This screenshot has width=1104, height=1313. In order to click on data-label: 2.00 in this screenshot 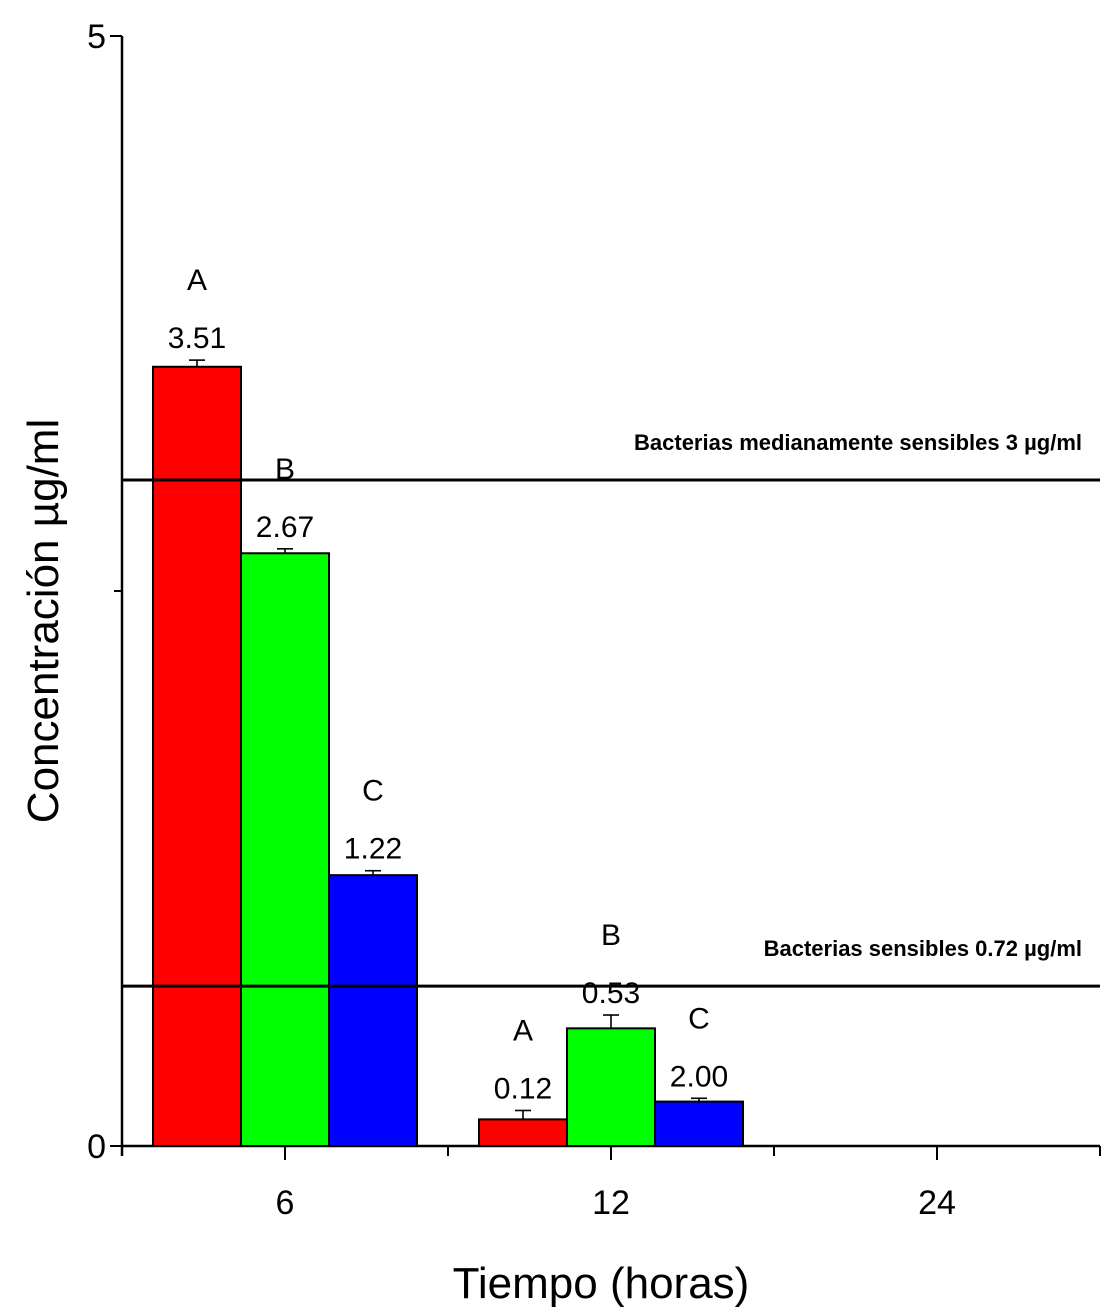, I will do `click(699, 1076)`.